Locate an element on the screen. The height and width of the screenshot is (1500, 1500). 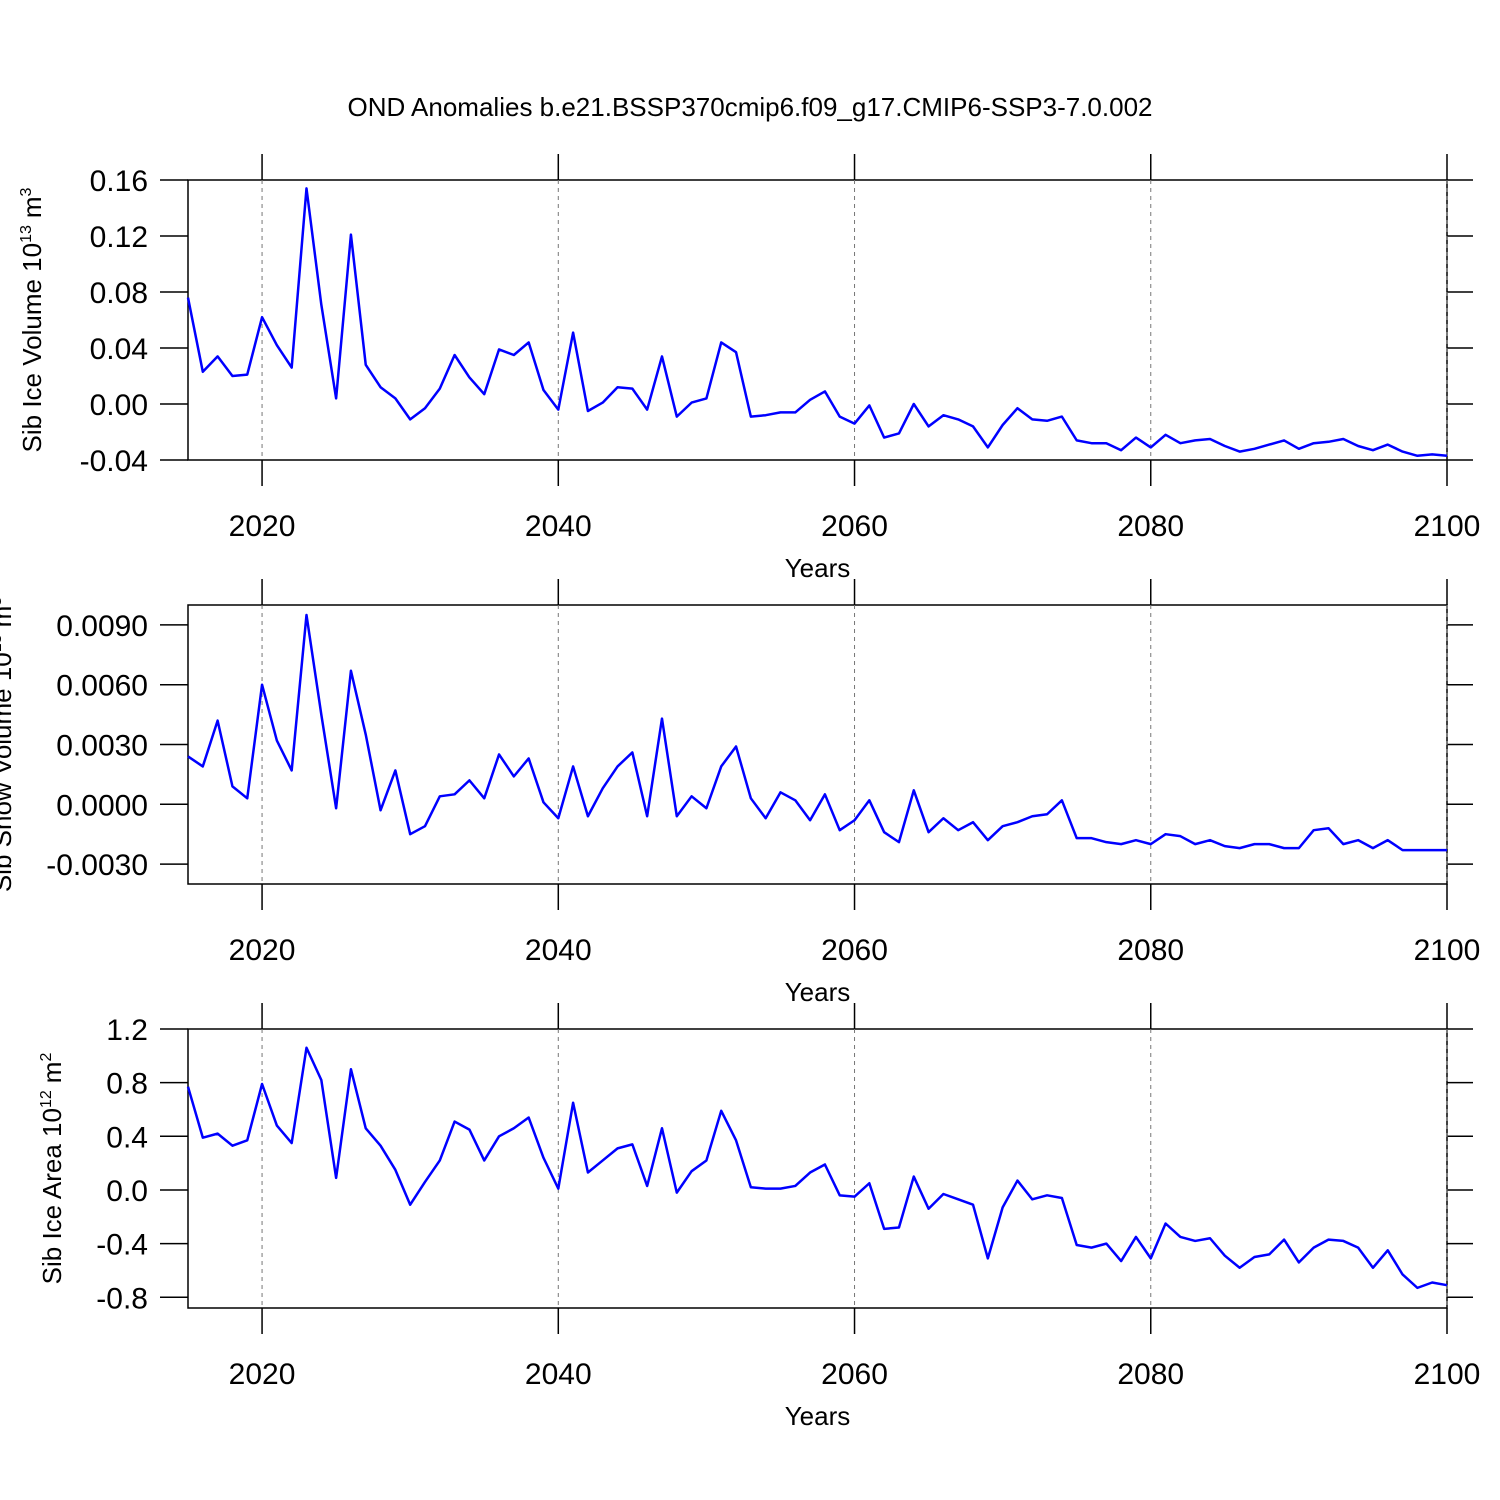
y-tick-label: 0.12 is located at coordinates (119, 237).